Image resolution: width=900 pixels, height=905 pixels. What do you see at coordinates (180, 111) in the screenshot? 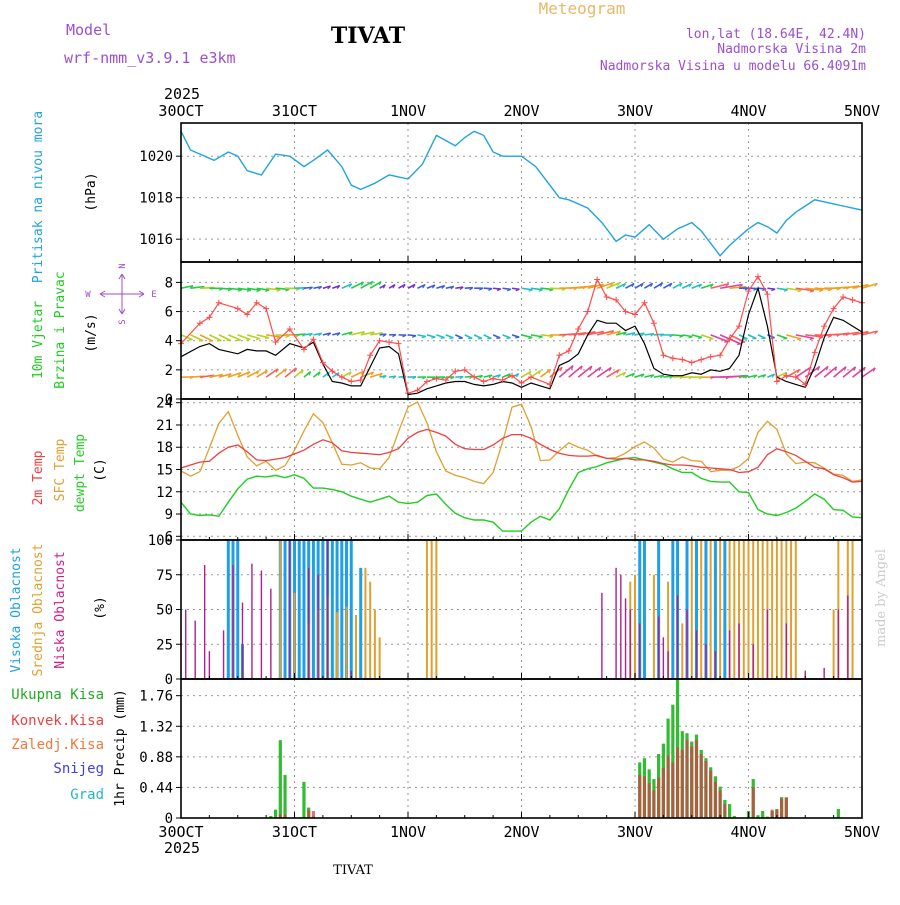
I see `top-time-tick-label: 30OCT` at bounding box center [180, 111].